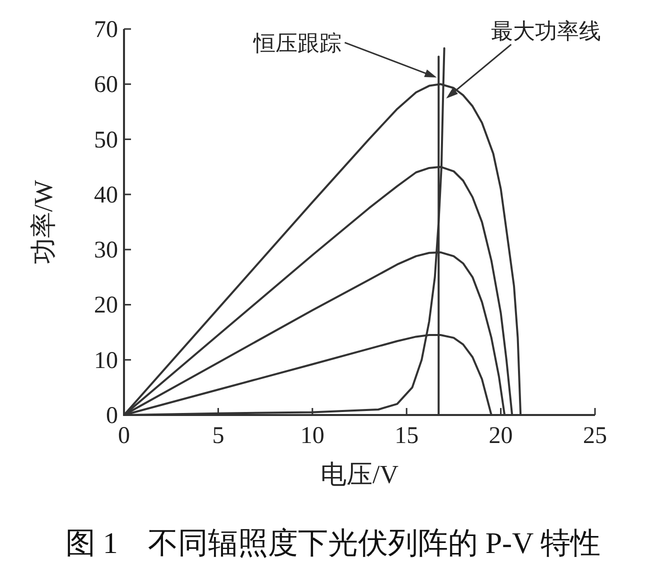  Describe the element at coordinates (112, 416) in the screenshot. I see `y-tick-label: 0` at that location.